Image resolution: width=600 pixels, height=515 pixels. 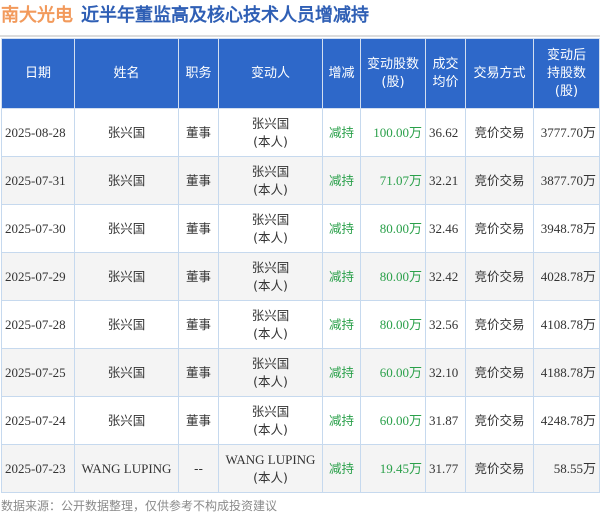 I want to click on data-source-note: 数据来源：公开数据整理，仅供参考不构成投资建议, so click(x=139, y=506).